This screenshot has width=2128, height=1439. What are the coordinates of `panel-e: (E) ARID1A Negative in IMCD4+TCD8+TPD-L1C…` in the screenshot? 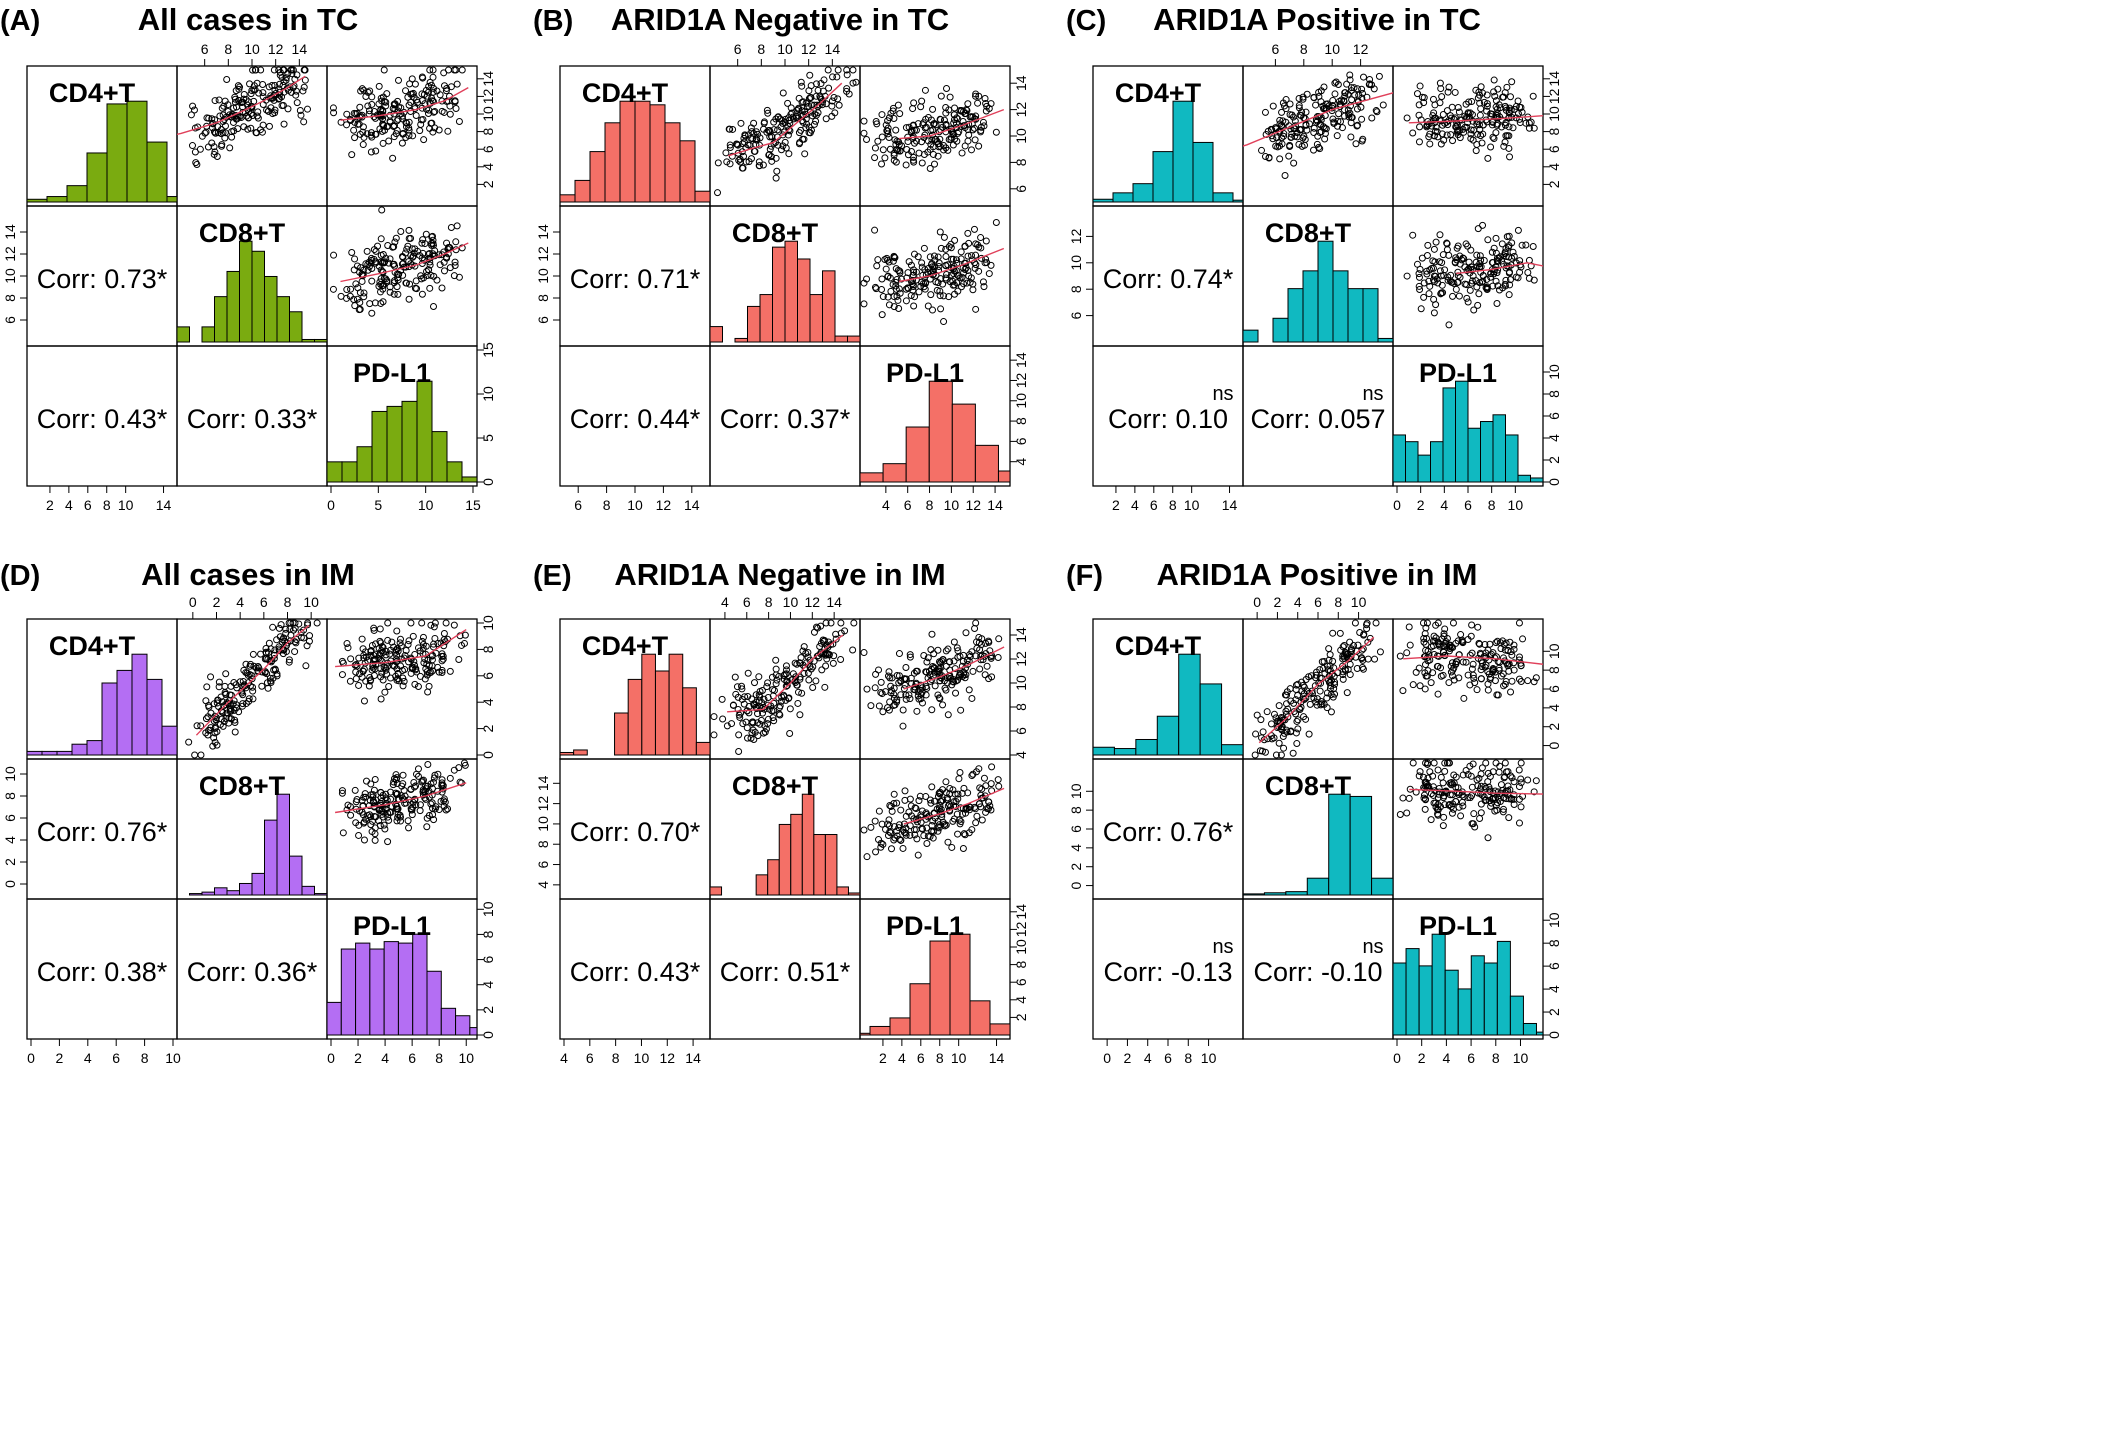 It's located at (781, 811).